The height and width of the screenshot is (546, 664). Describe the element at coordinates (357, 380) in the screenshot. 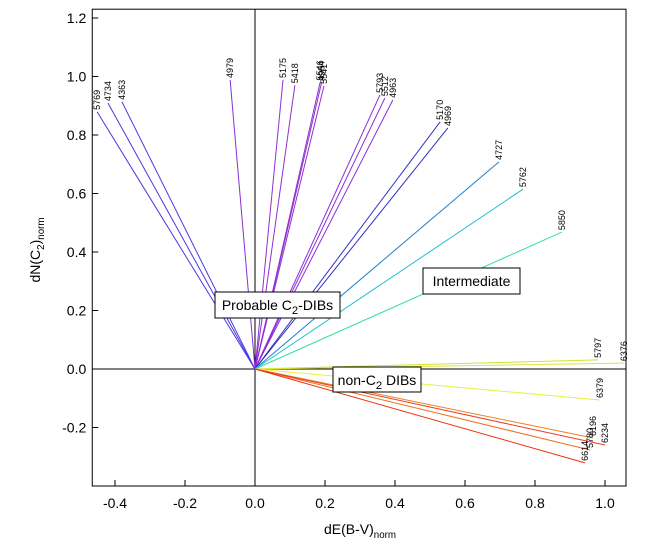

I see `annotation-part: non-C` at that location.